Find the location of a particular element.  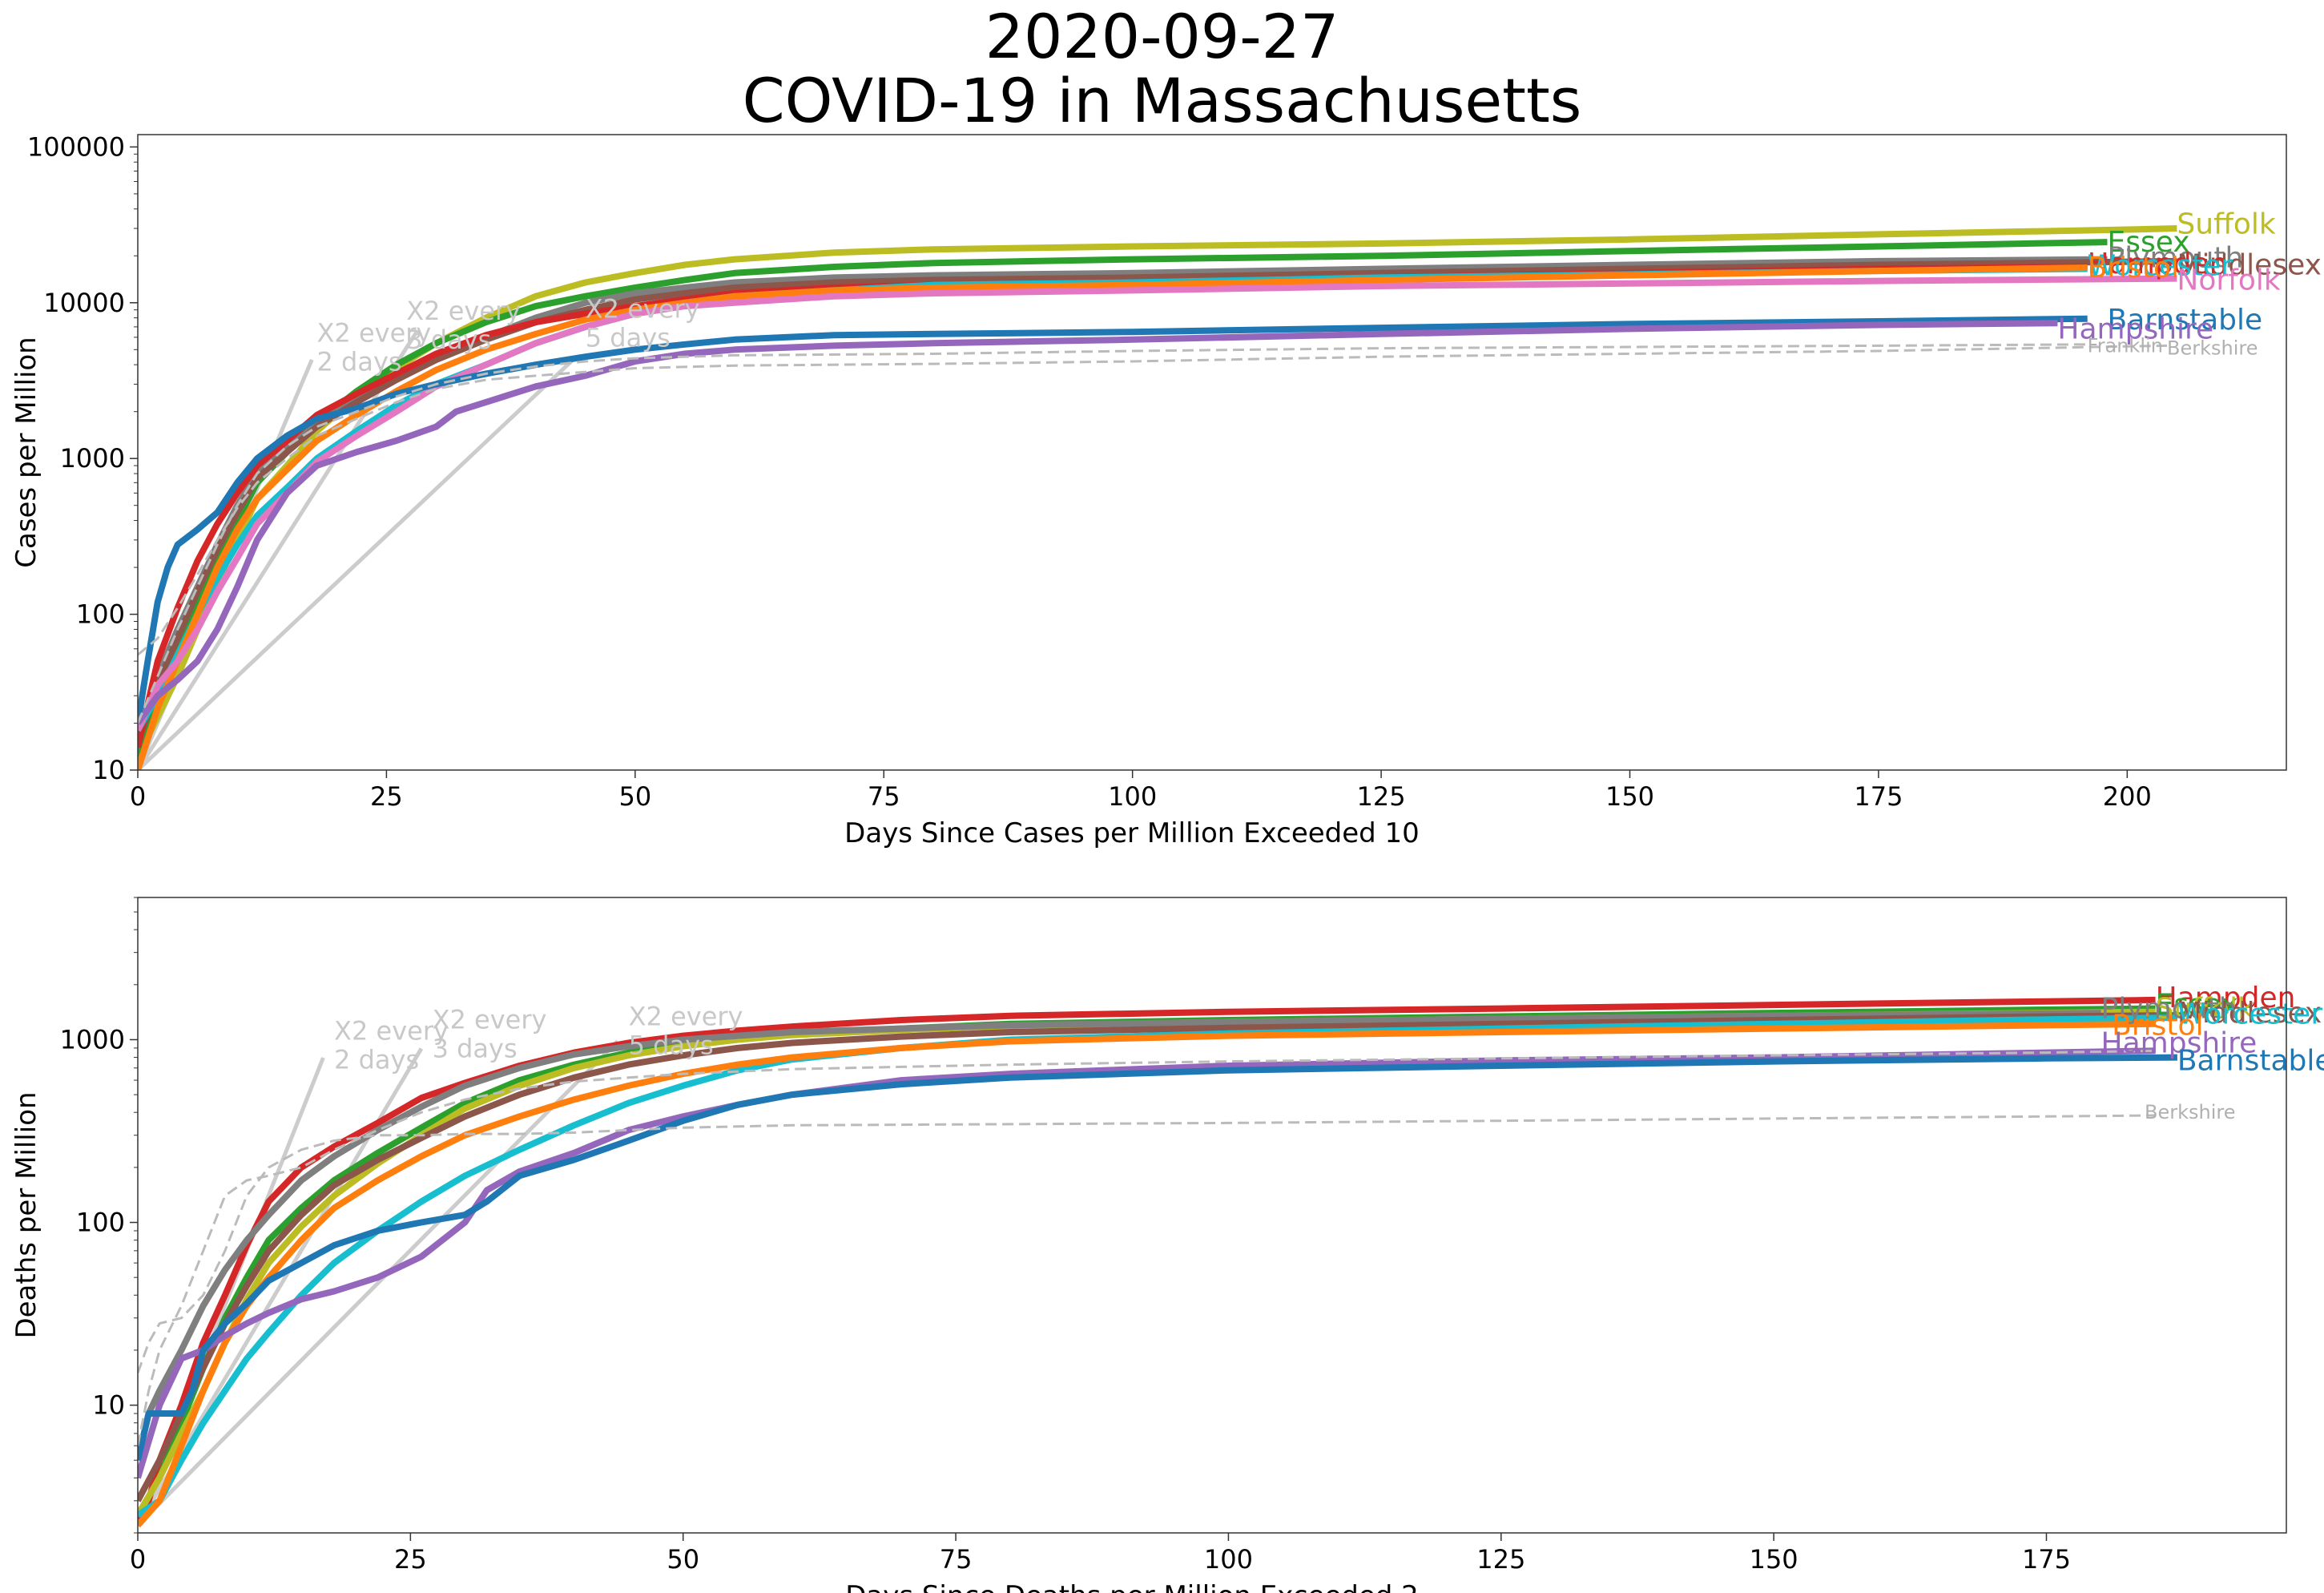

series-label-franklin: Franklin is located at coordinates (2125, 345).